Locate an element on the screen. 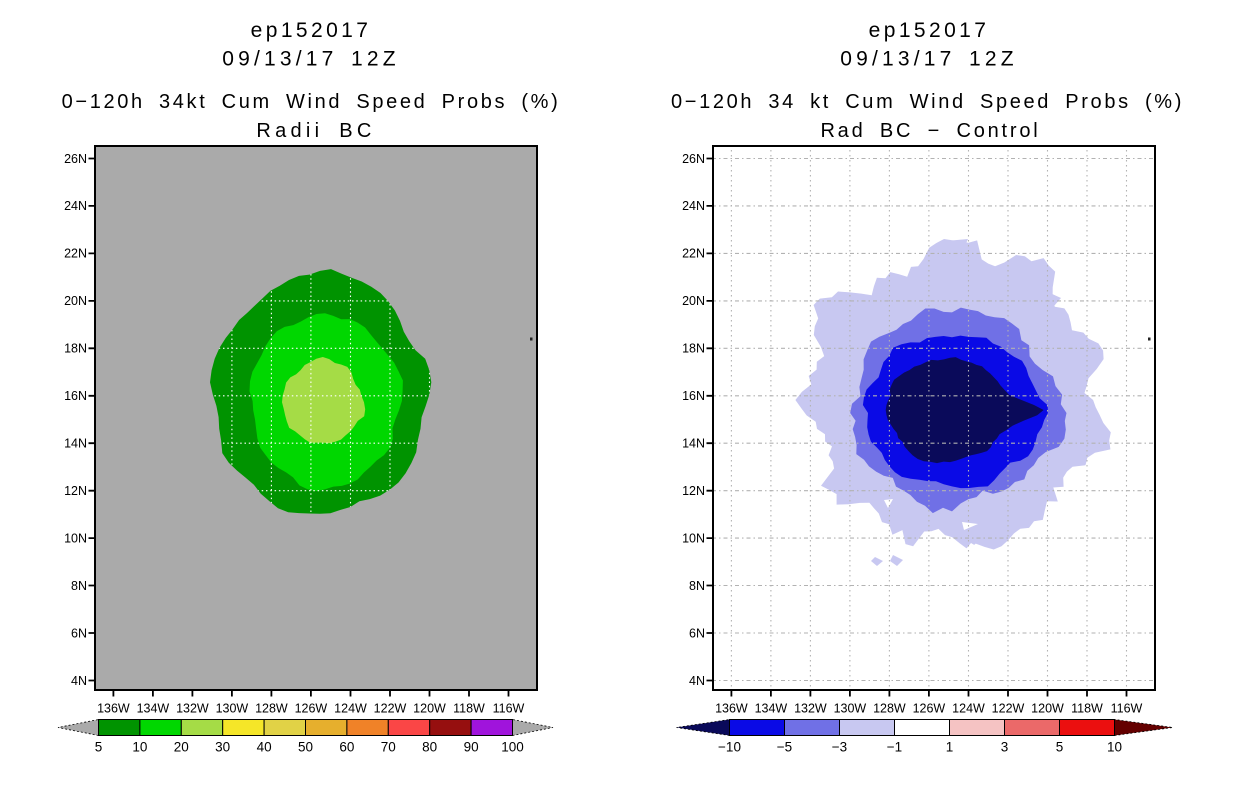 The width and height of the screenshot is (1236, 805). svg-text: −5 is located at coordinates (784, 747).